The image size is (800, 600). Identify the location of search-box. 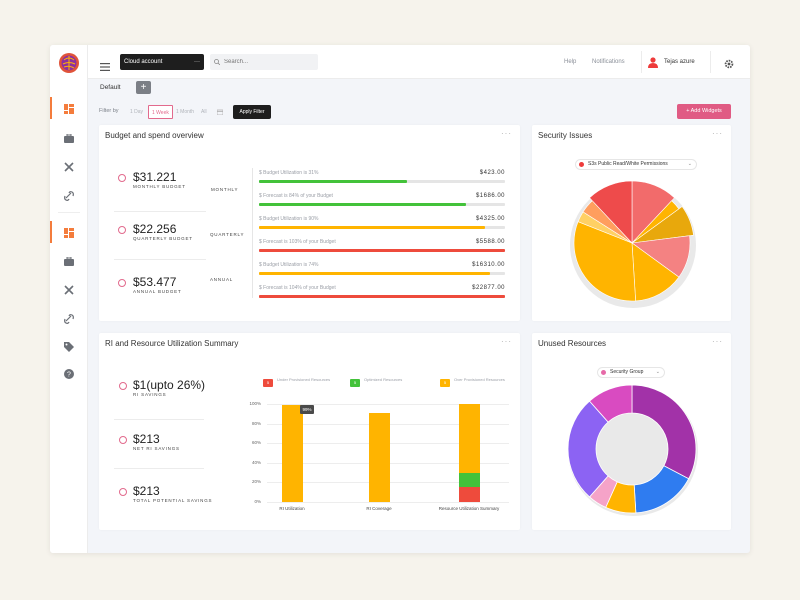
(264, 62).